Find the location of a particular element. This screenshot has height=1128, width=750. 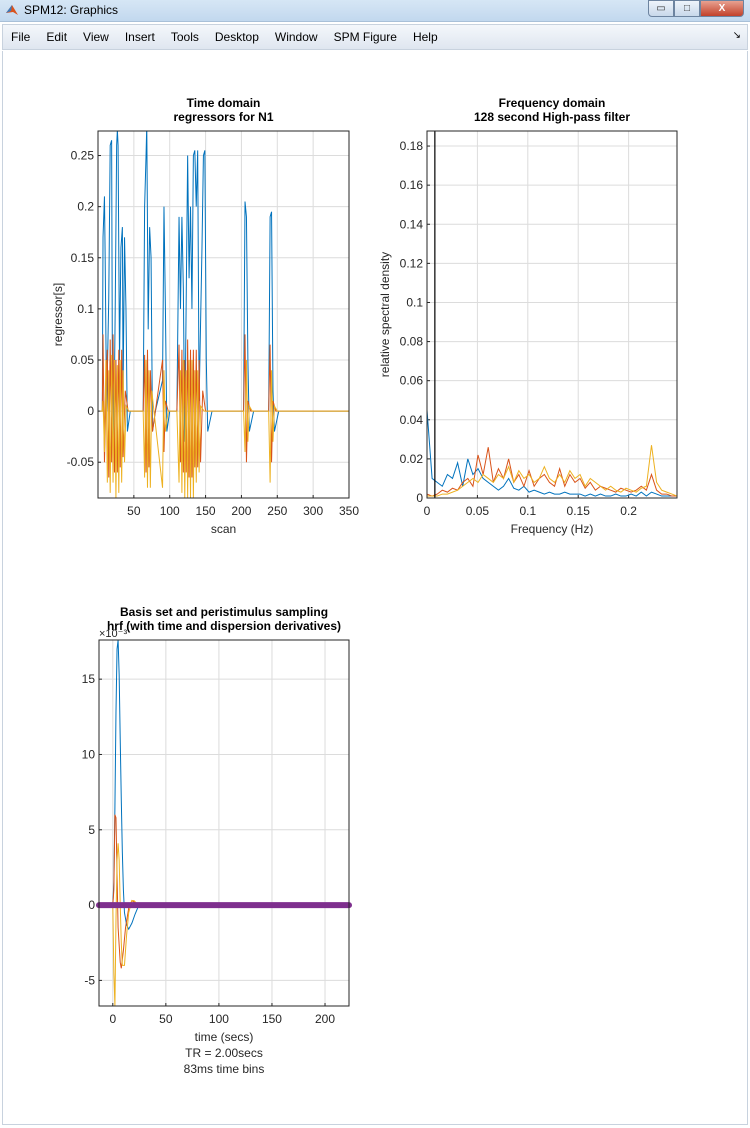

window-title: SPM12: Graphics is located at coordinates (71, 10).